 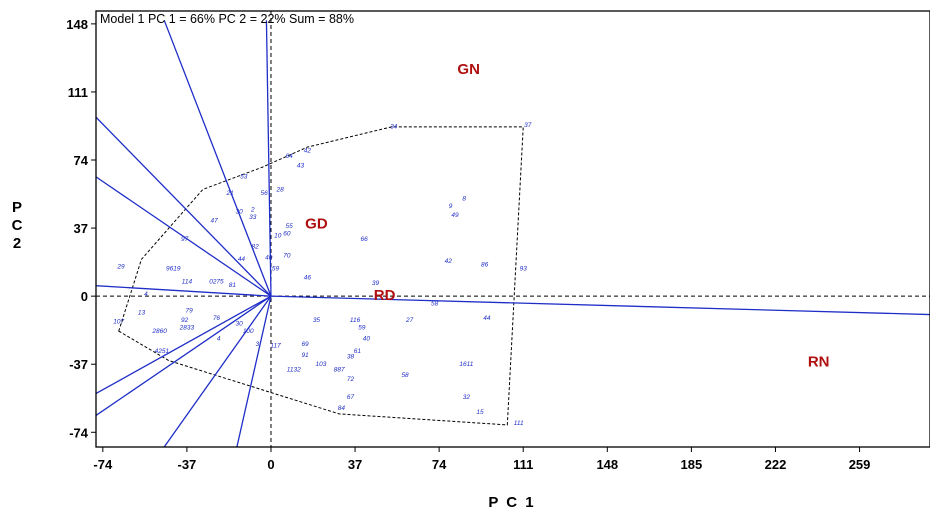 I want to click on genotype-label: 116, so click(x=355, y=320).